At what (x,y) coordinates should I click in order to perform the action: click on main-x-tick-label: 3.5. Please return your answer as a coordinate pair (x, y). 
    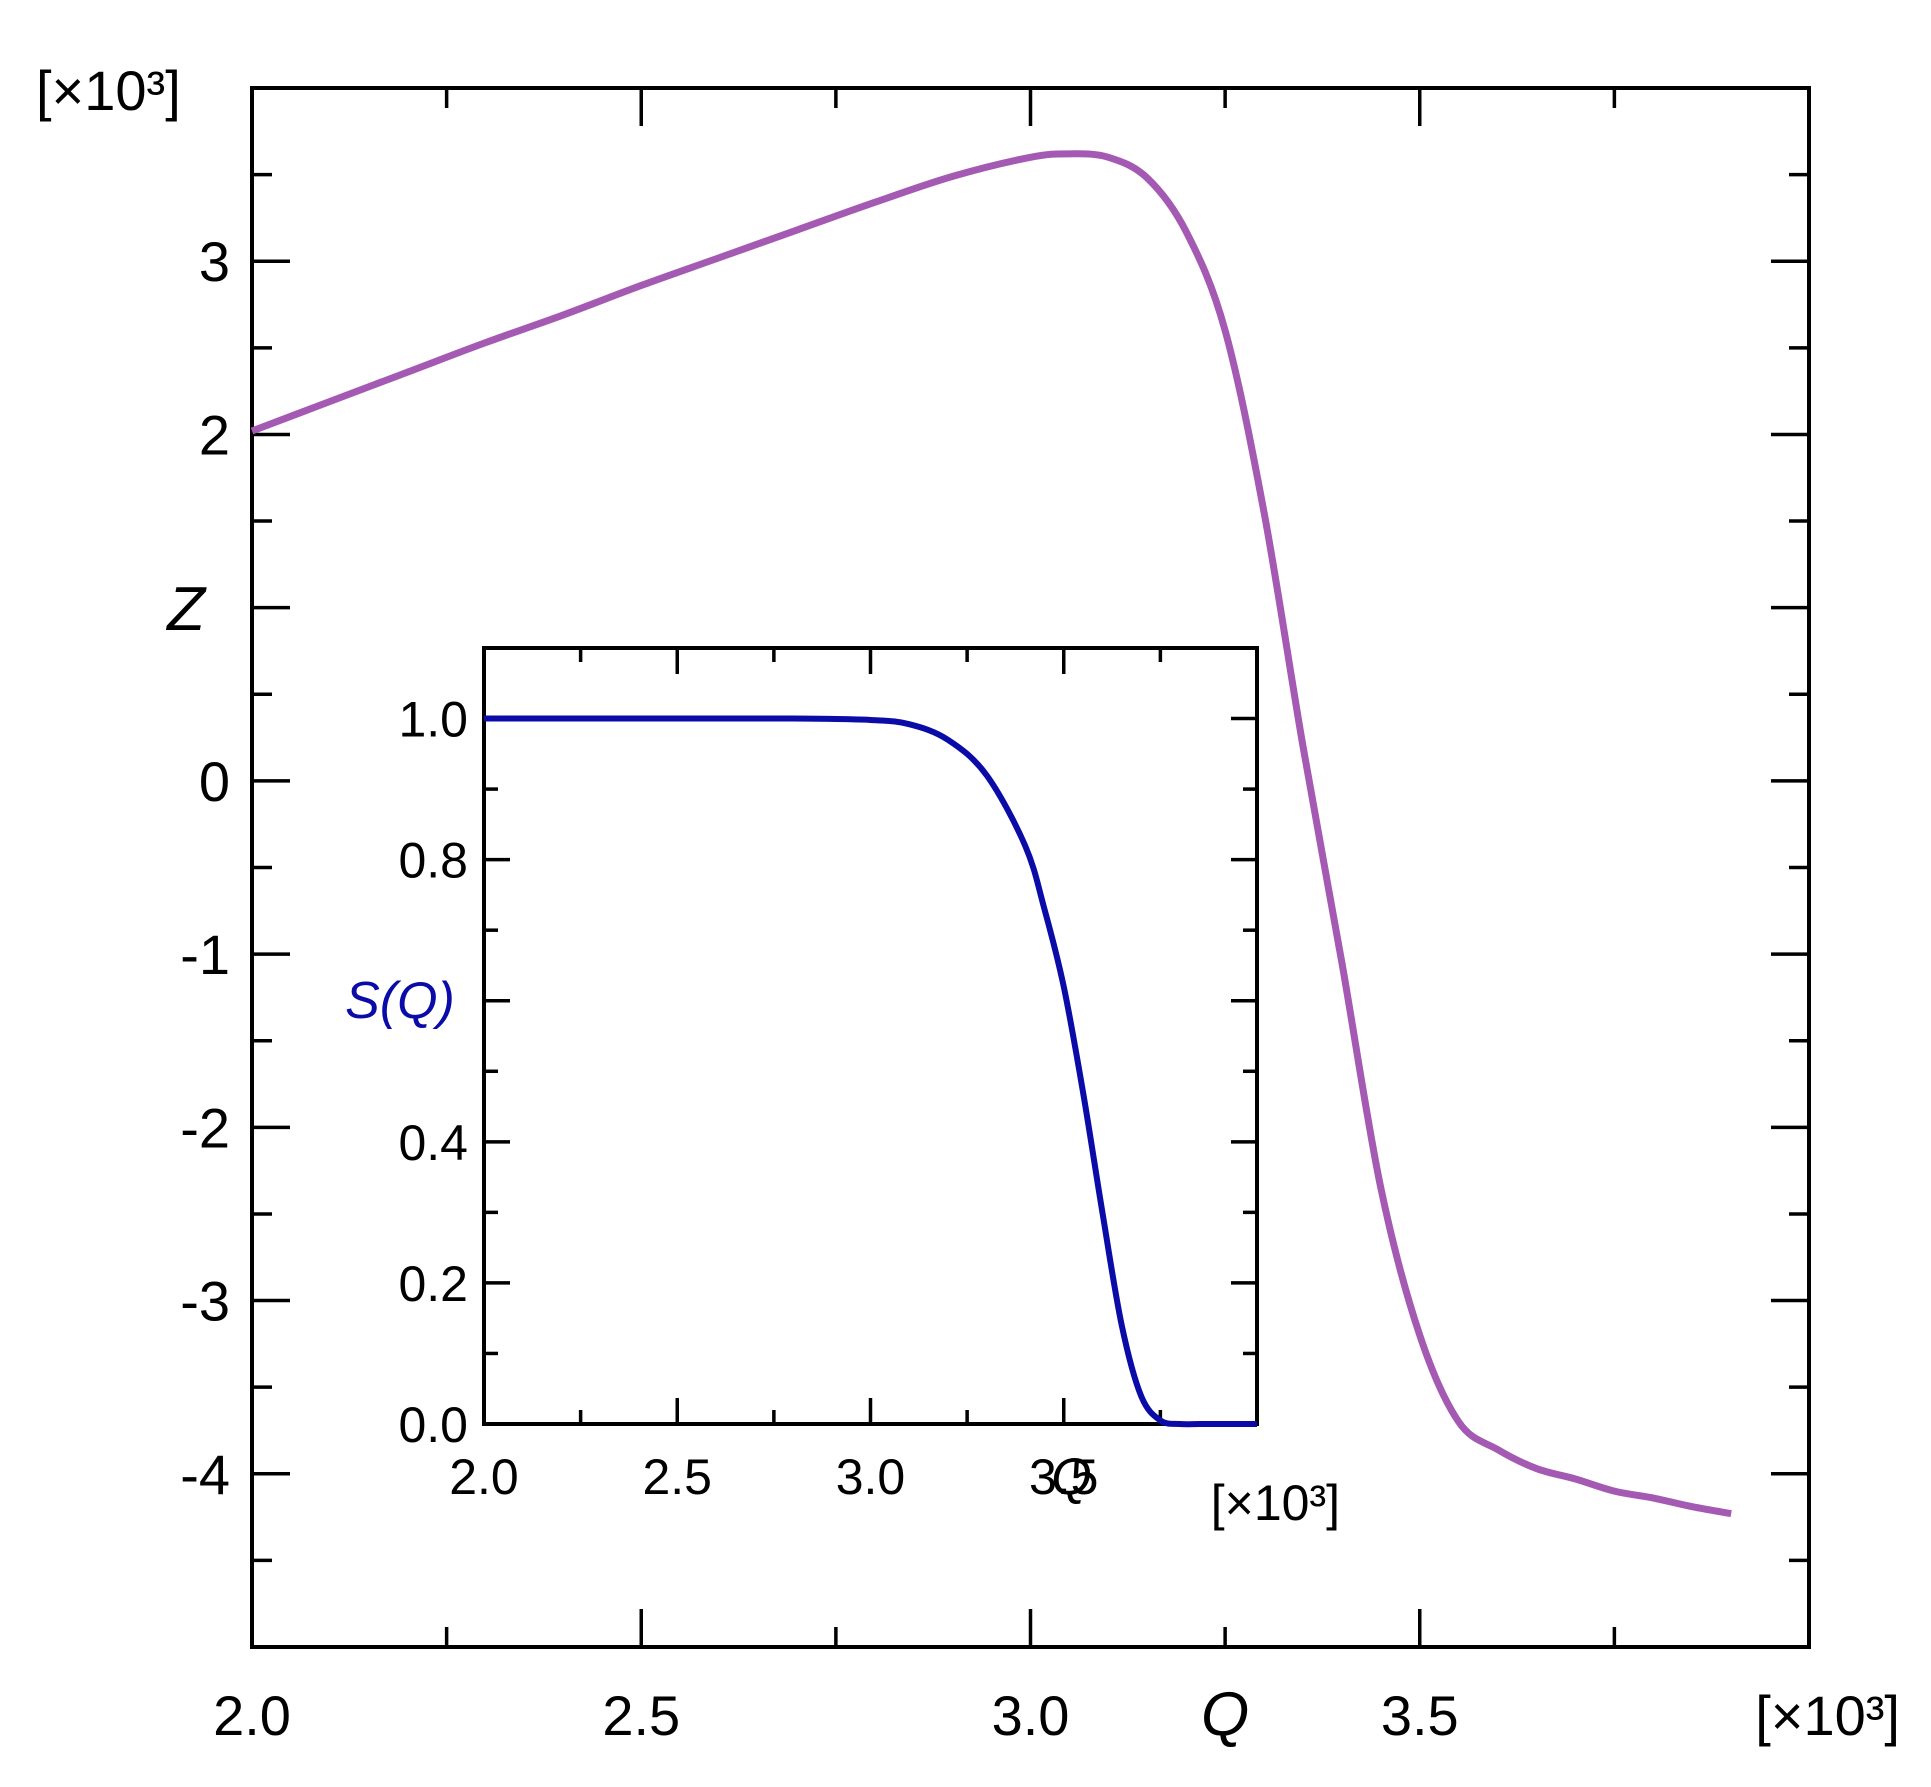
    Looking at the image, I should click on (1420, 1715).